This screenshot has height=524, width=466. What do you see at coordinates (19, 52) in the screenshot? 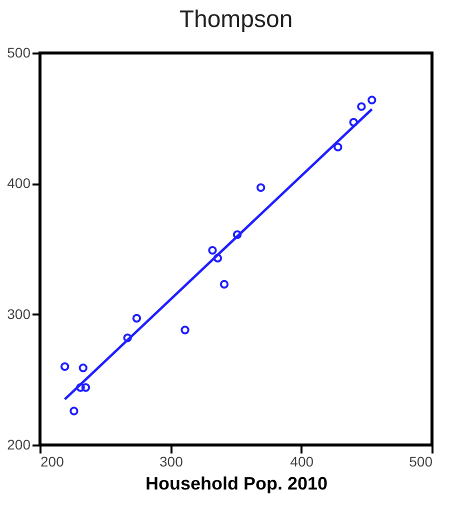
I see `y-tick-label: 500` at bounding box center [19, 52].